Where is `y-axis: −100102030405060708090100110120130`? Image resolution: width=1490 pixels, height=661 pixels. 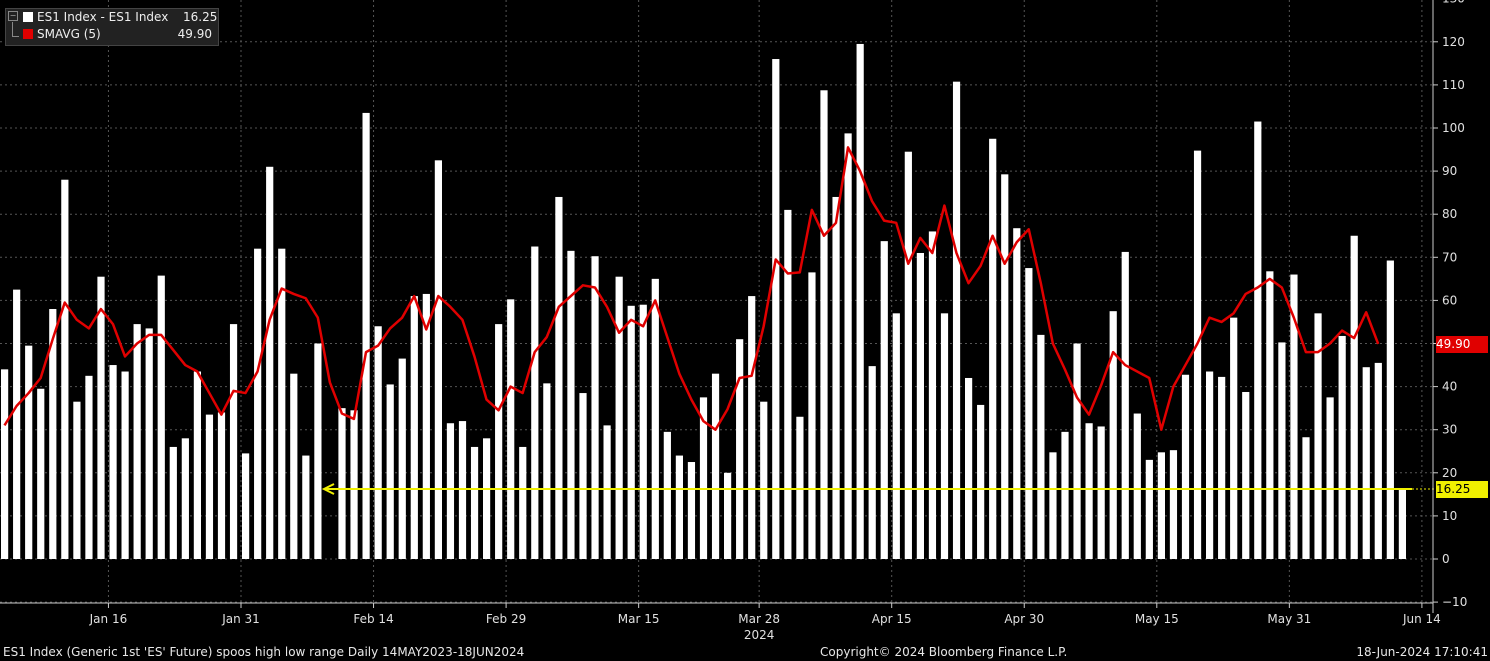 y-axis: −100102030405060708090100110120130 is located at coordinates (1449, 306).